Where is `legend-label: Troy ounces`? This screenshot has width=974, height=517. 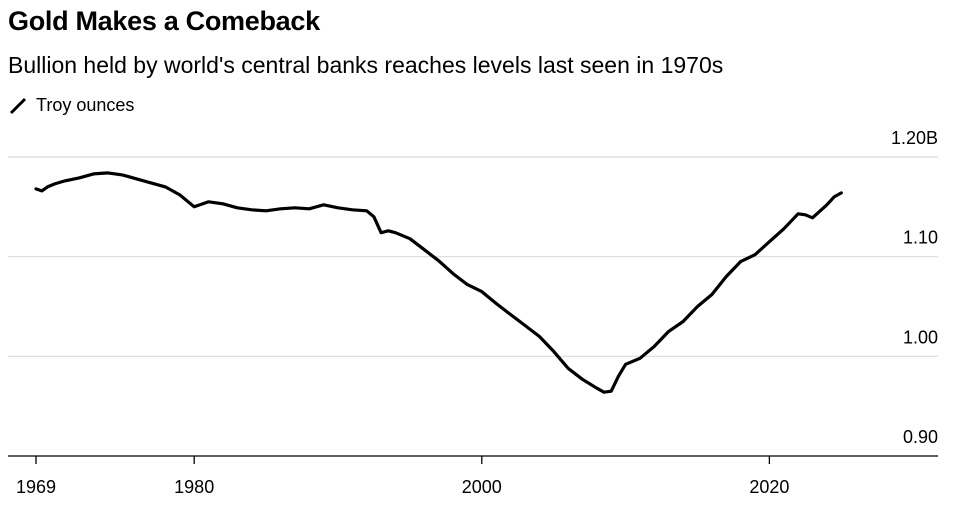
legend-label: Troy ounces is located at coordinates (85, 105).